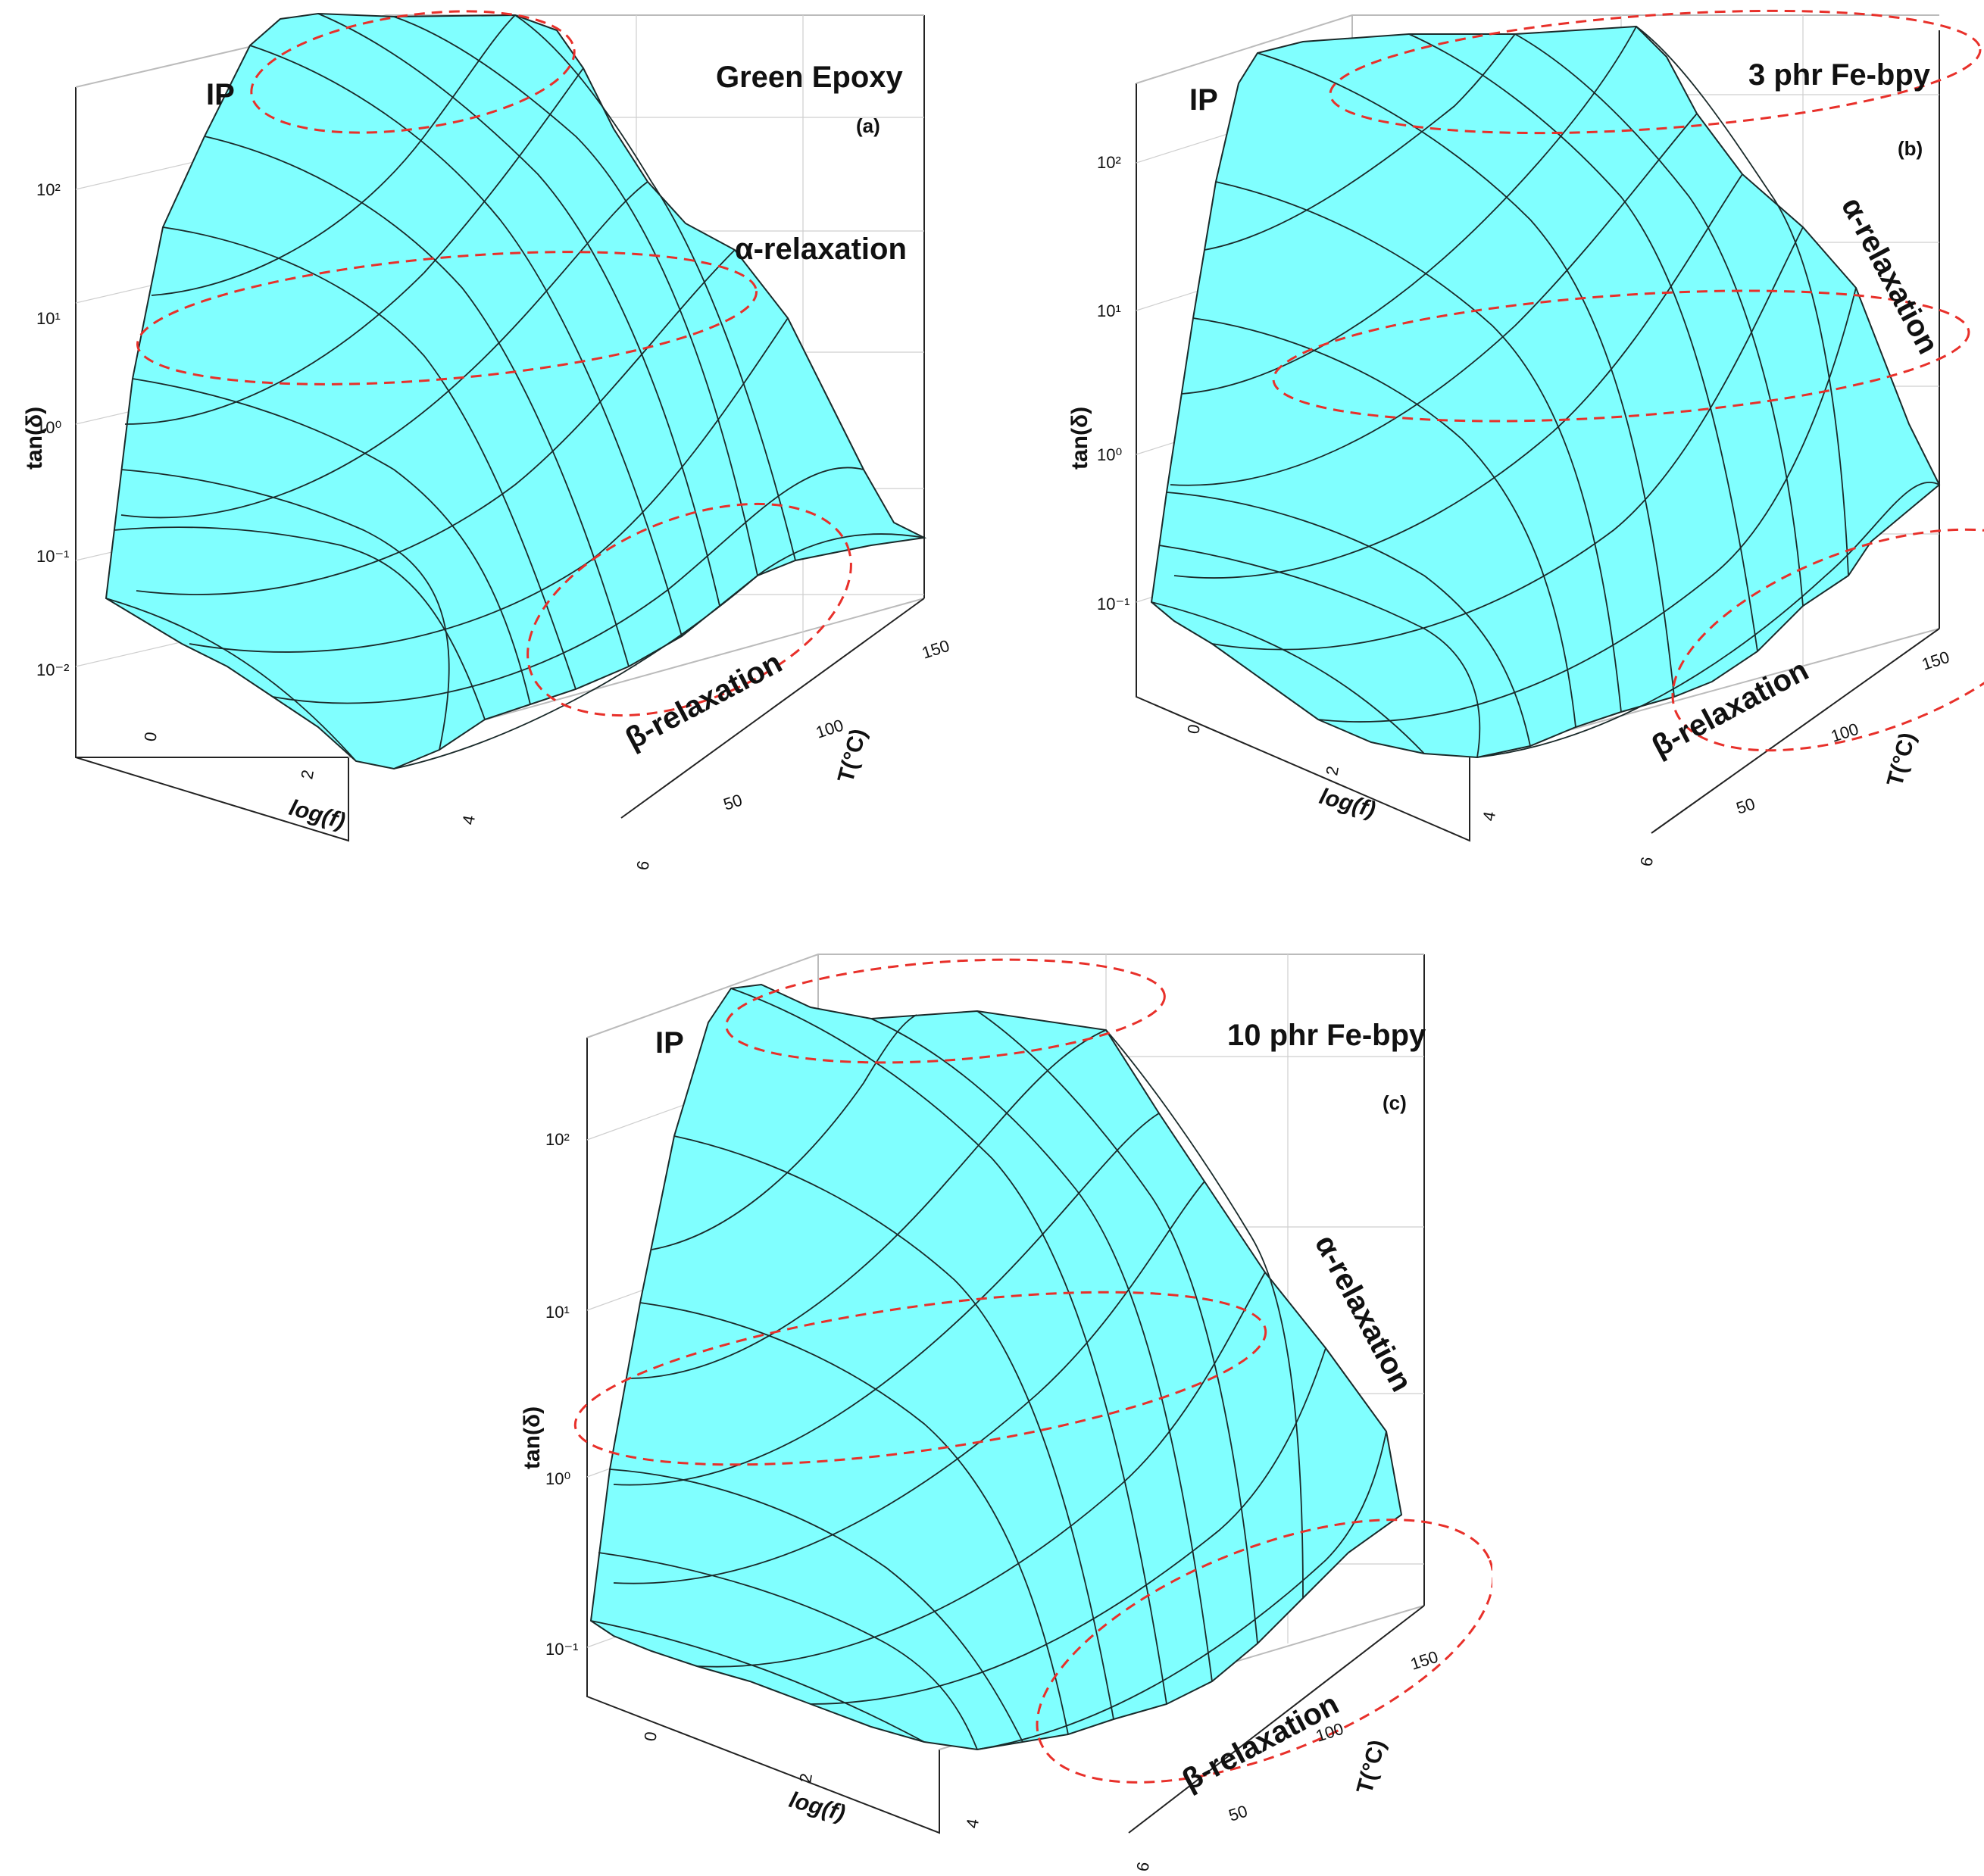 The image size is (1984, 1876). I want to click on chart-a-ztick: 10¹, so click(48, 318).